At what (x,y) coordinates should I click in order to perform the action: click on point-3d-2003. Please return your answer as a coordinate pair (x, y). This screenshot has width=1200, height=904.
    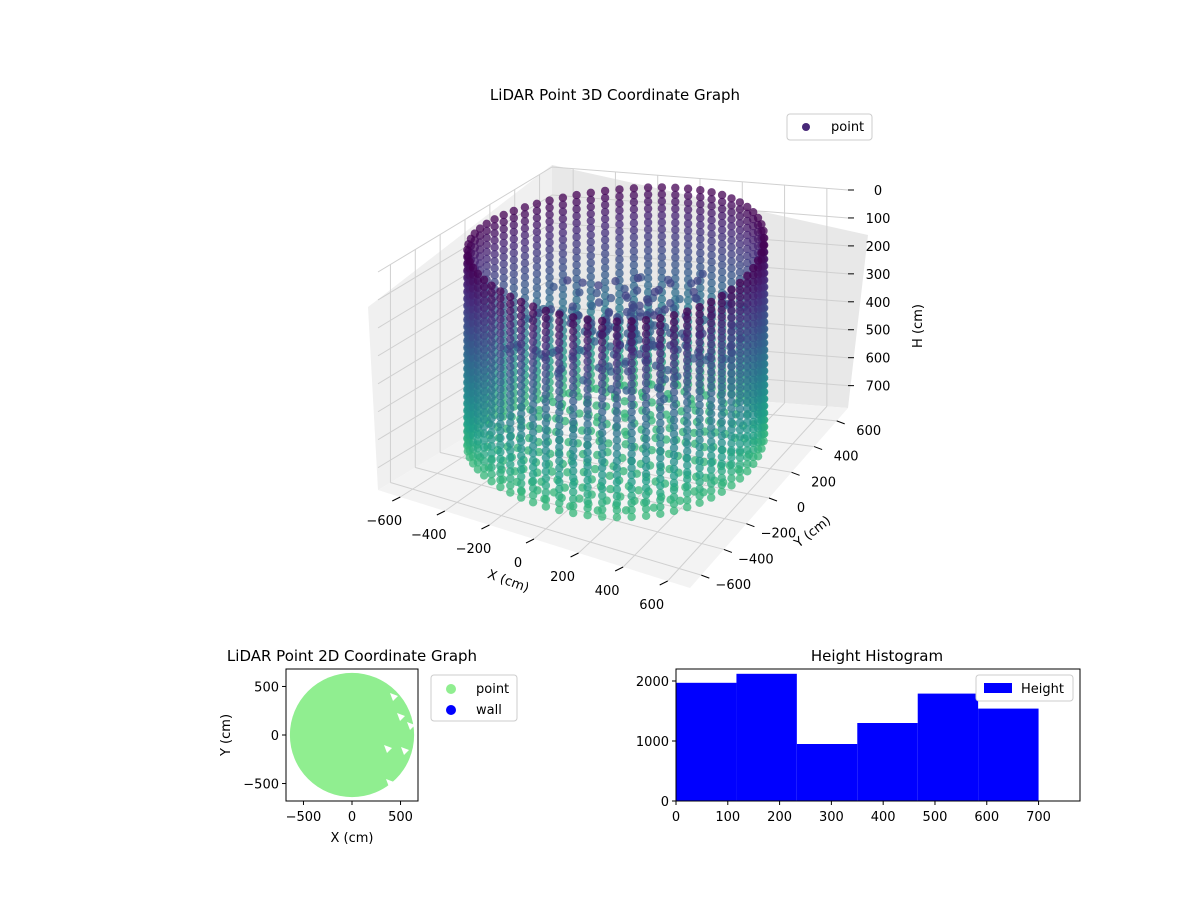
    Looking at the image, I should click on (646, 439).